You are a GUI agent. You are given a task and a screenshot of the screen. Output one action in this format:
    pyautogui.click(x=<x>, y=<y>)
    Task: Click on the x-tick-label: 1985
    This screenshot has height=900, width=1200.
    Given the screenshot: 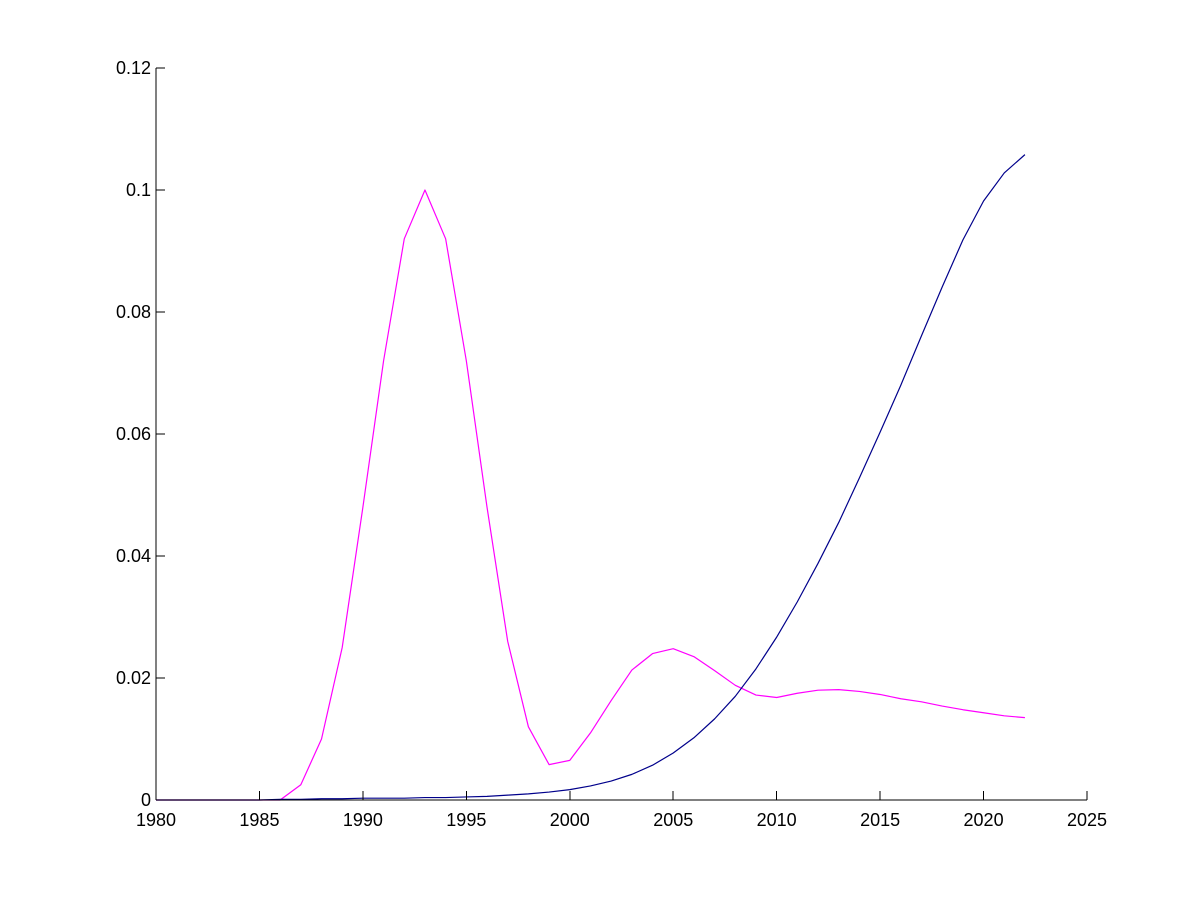 What is the action you would take?
    pyautogui.click(x=259, y=820)
    